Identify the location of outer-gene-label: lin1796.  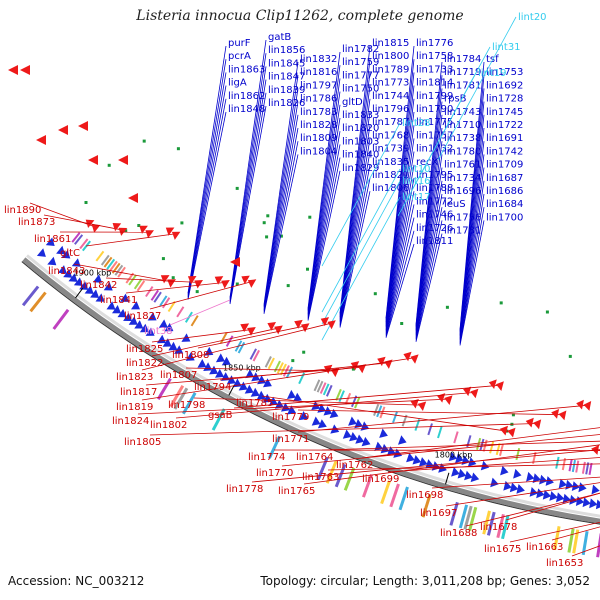
(390, 109).